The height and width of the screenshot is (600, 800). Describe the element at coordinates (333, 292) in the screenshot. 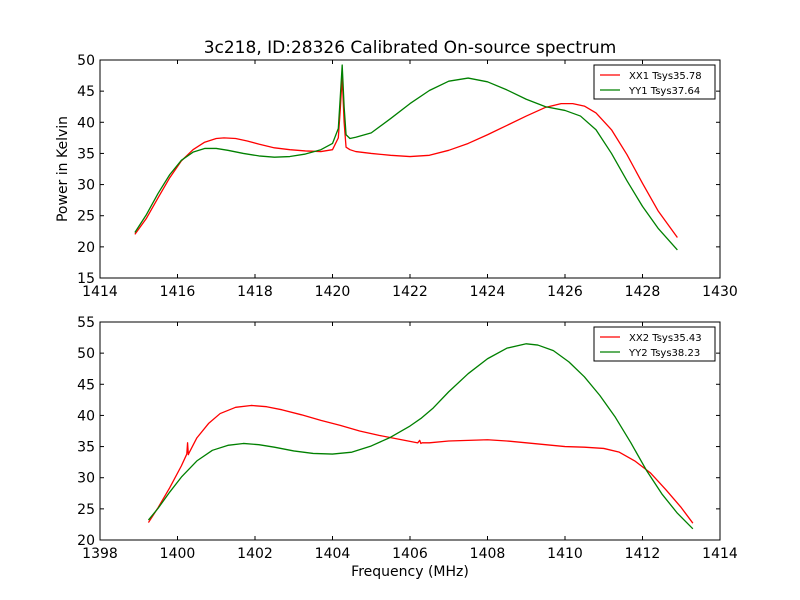

I see `x-tick-label: 1420` at that location.